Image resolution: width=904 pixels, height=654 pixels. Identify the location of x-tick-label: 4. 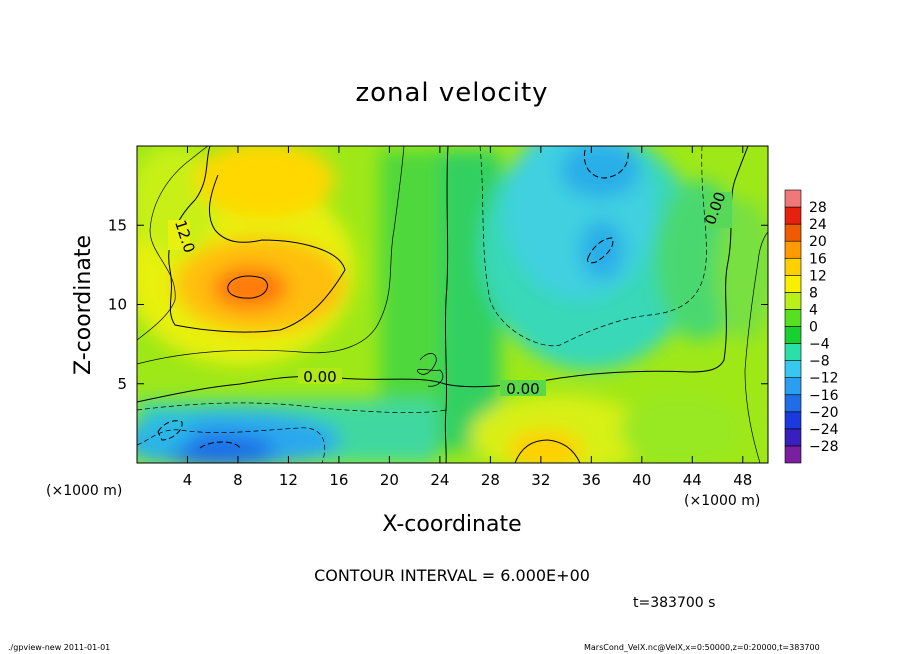
(188, 480).